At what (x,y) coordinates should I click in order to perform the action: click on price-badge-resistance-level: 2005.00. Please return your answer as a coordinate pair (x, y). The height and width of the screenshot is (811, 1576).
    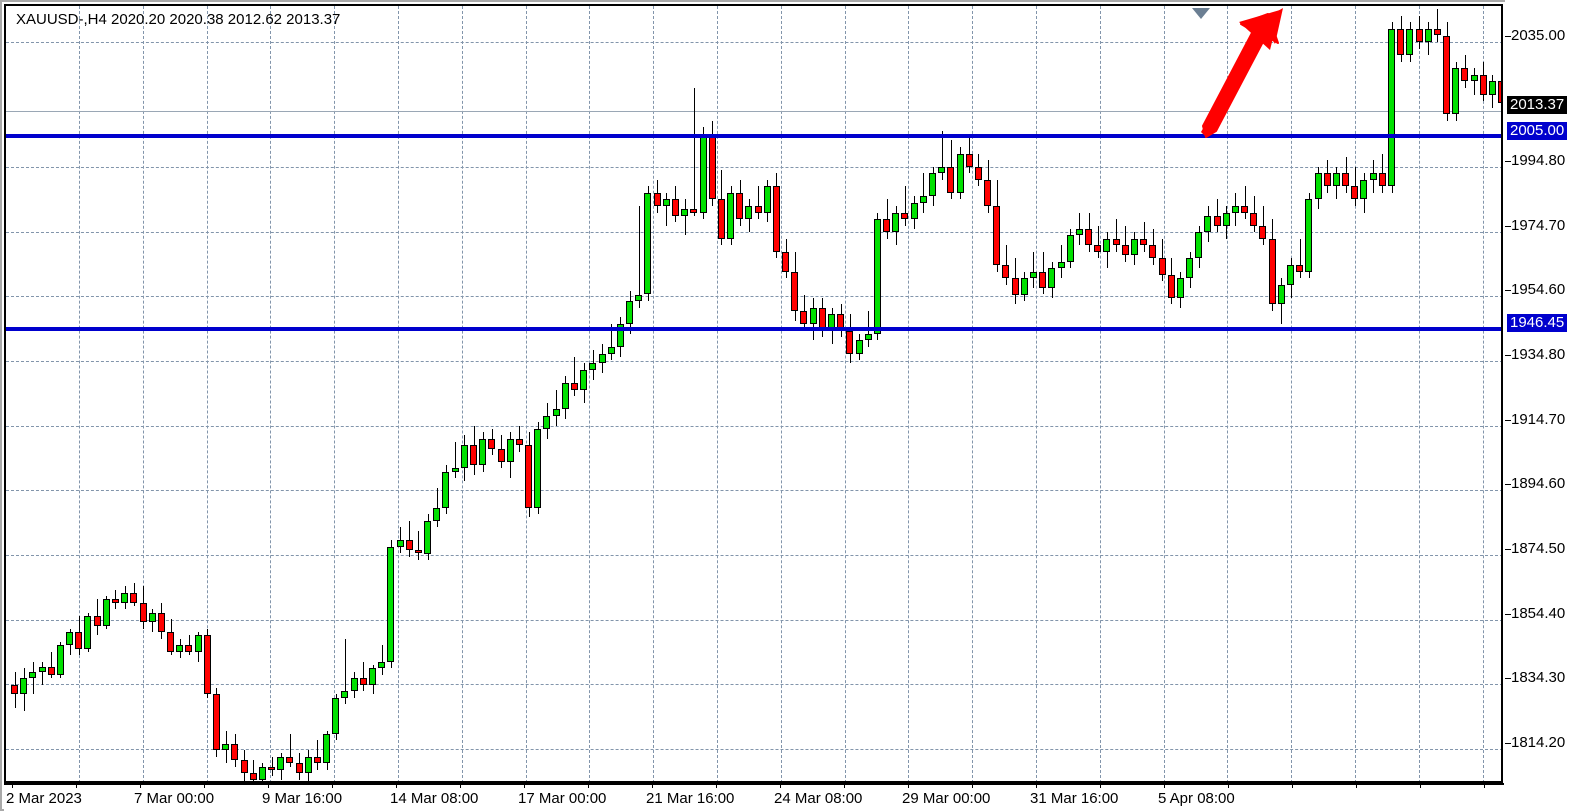
    Looking at the image, I should click on (1537, 131).